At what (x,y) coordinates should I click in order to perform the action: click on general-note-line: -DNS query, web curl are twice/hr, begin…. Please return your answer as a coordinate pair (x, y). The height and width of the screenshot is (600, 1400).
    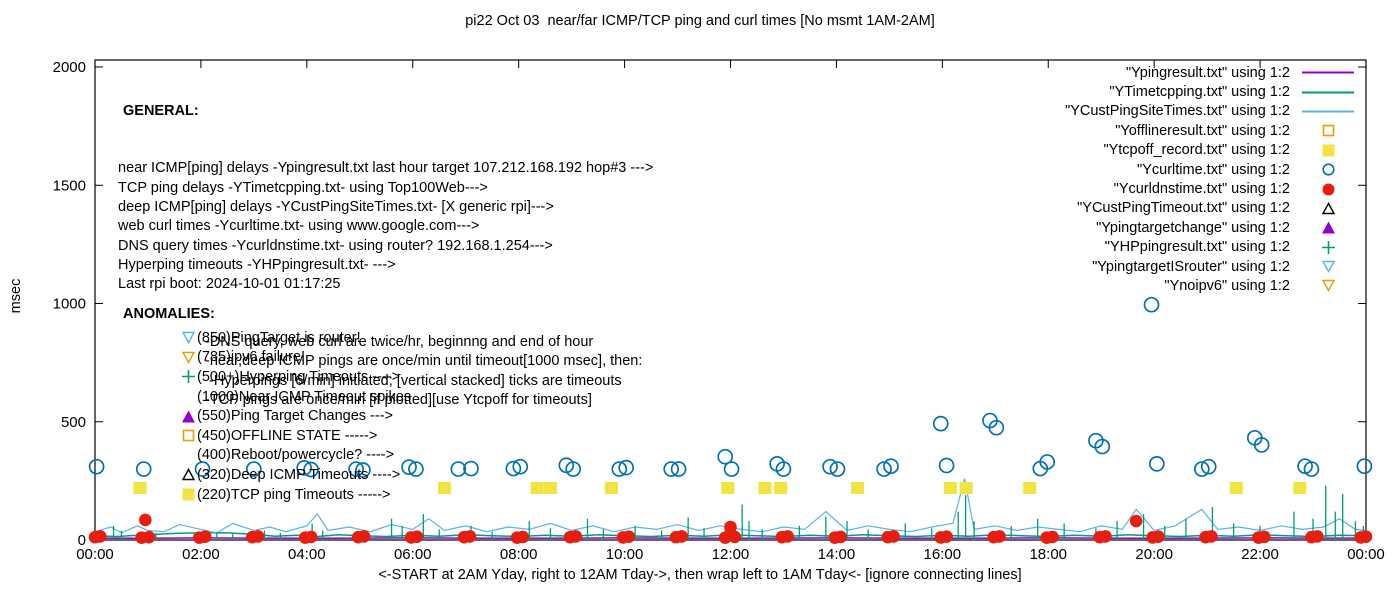
    Looking at the image, I should click on (399, 342).